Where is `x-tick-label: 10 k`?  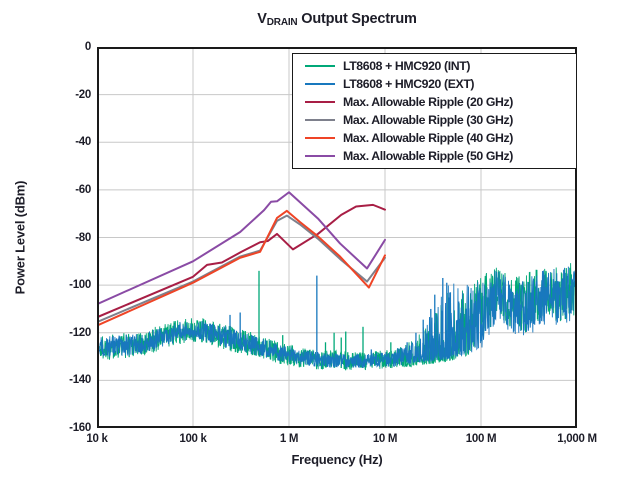
x-tick-label: 10 k is located at coordinates (97, 439).